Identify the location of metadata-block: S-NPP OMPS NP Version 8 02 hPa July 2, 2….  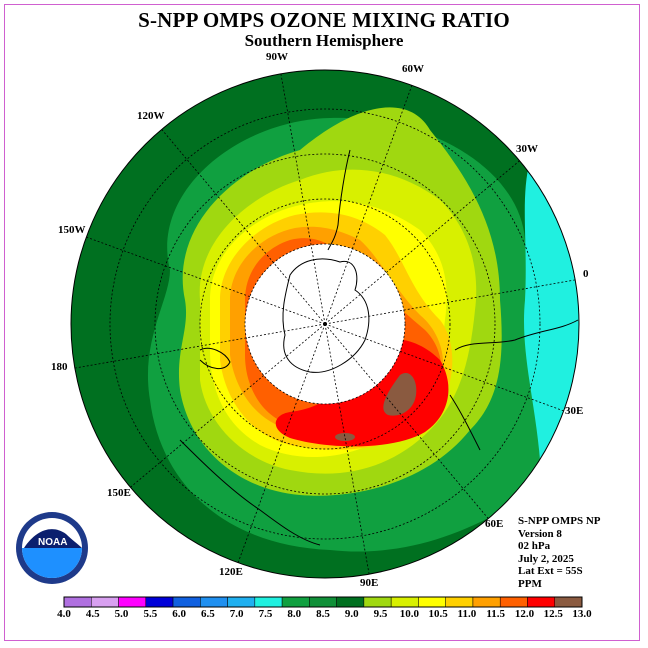
(559, 552).